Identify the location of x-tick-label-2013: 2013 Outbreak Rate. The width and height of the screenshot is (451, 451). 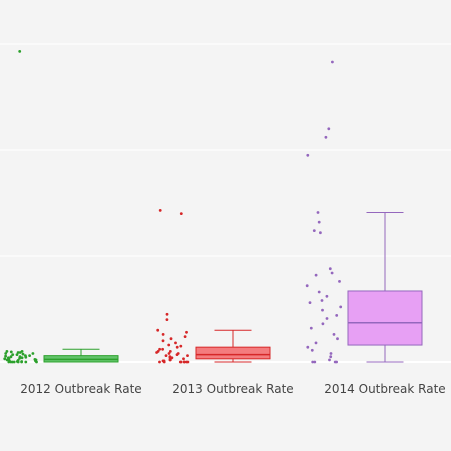
(232, 389).